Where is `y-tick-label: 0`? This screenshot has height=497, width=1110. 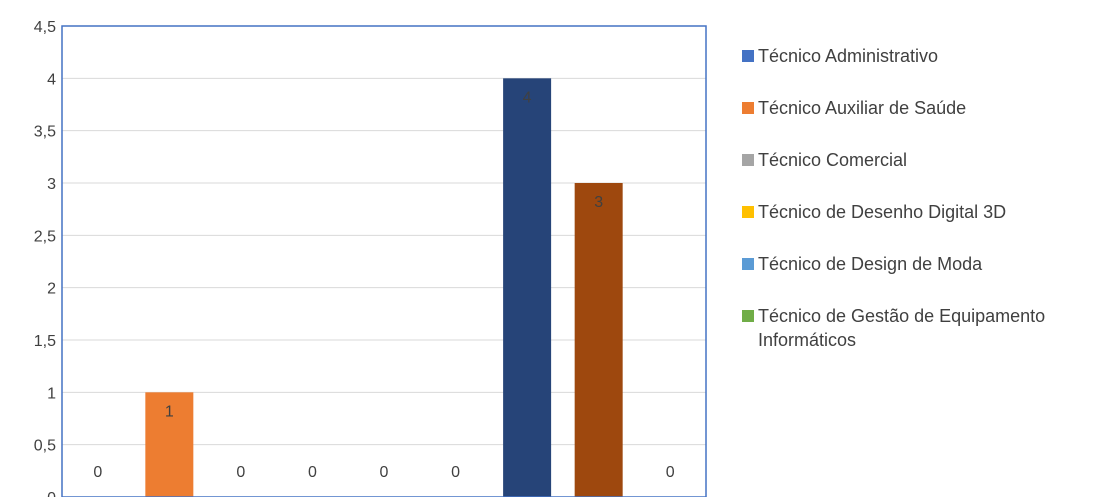
y-tick-label: 0 is located at coordinates (51, 493).